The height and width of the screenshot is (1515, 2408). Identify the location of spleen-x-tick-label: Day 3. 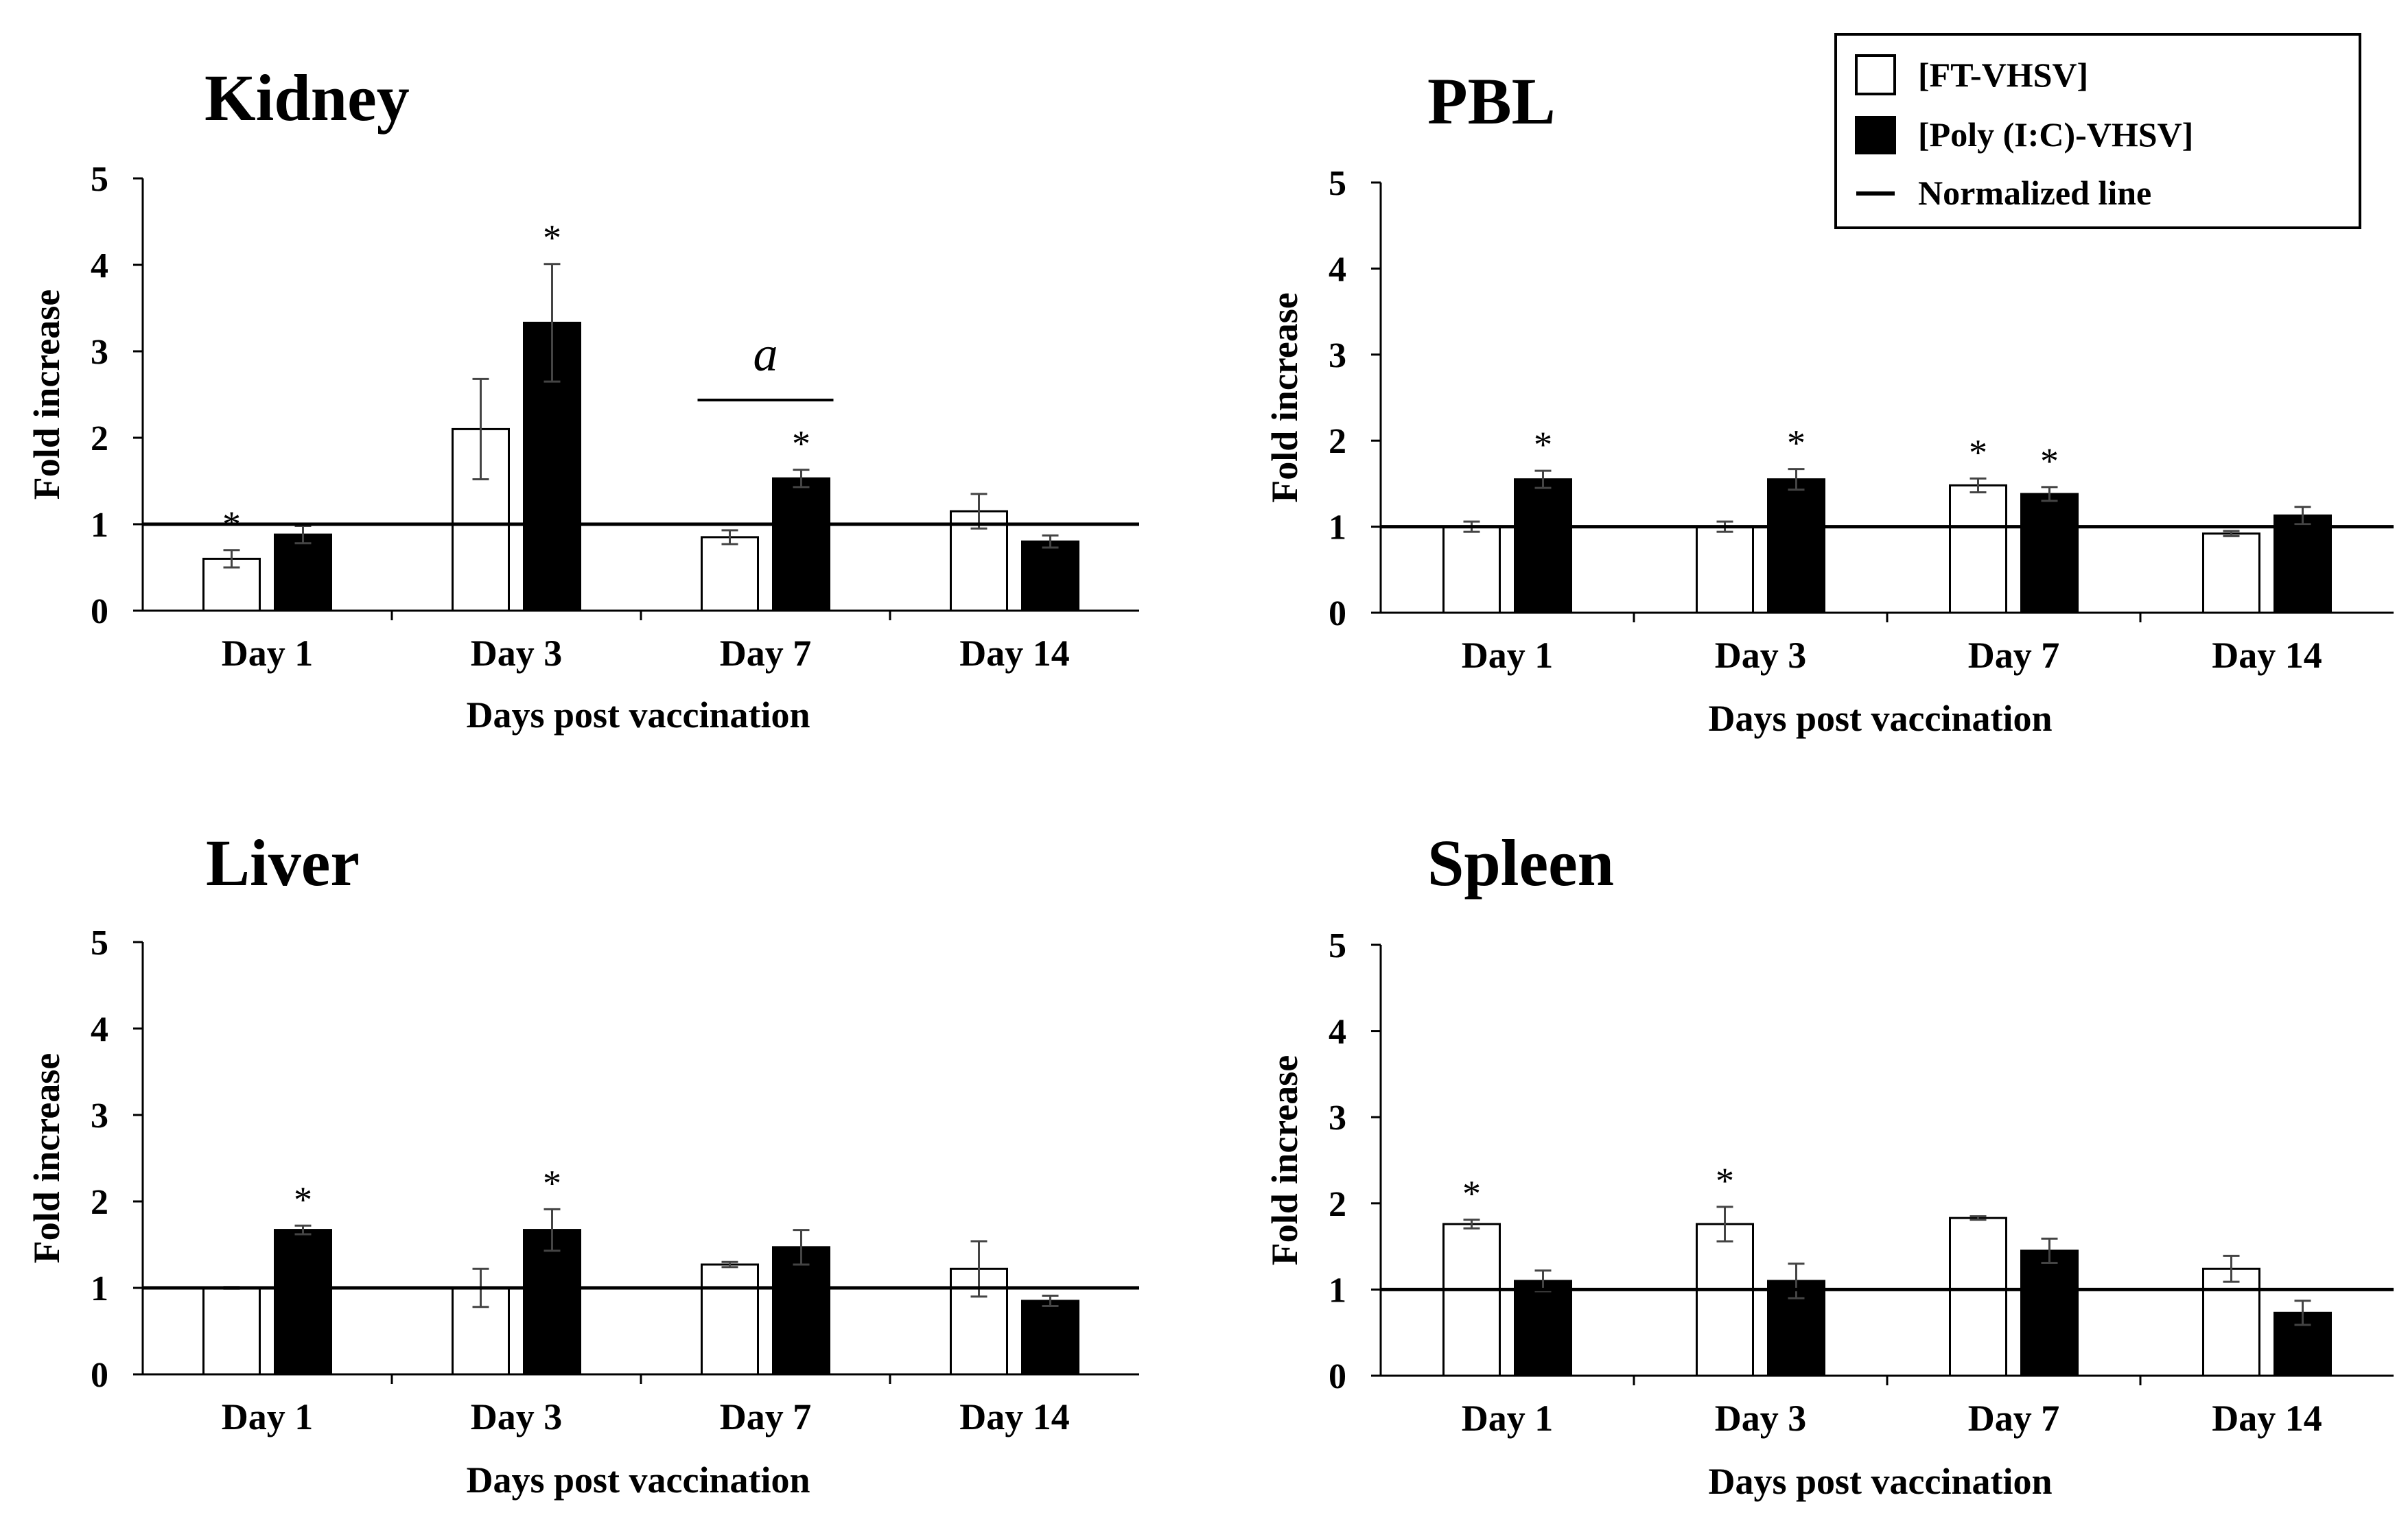
(1761, 1418).